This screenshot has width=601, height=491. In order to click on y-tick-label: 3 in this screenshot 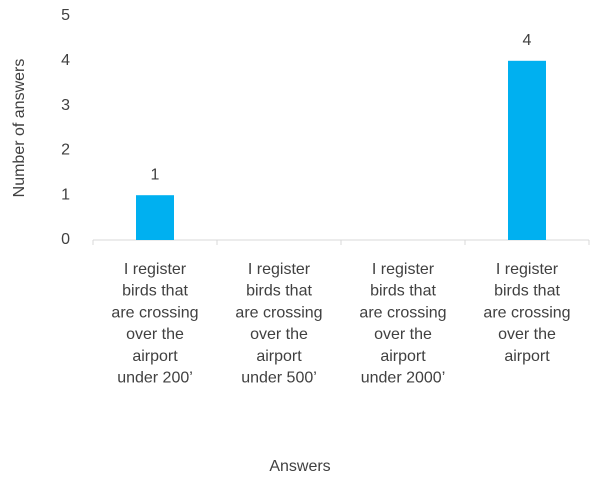, I will do `click(65, 105)`.